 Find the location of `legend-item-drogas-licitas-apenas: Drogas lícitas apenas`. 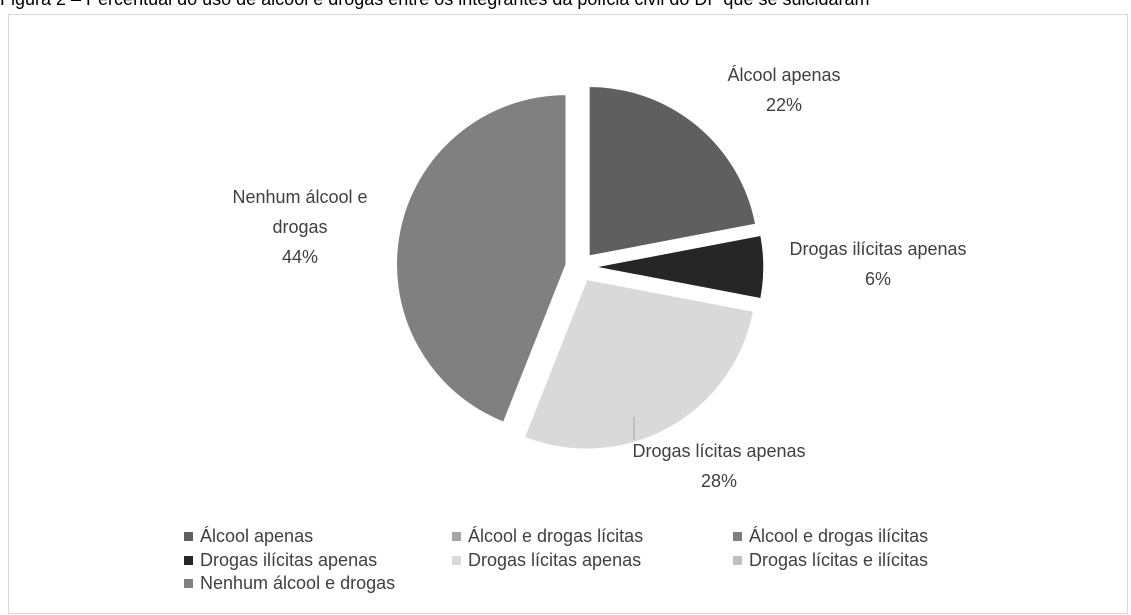

legend-item-drogas-licitas-apenas: Drogas lícitas apenas is located at coordinates (546, 560).